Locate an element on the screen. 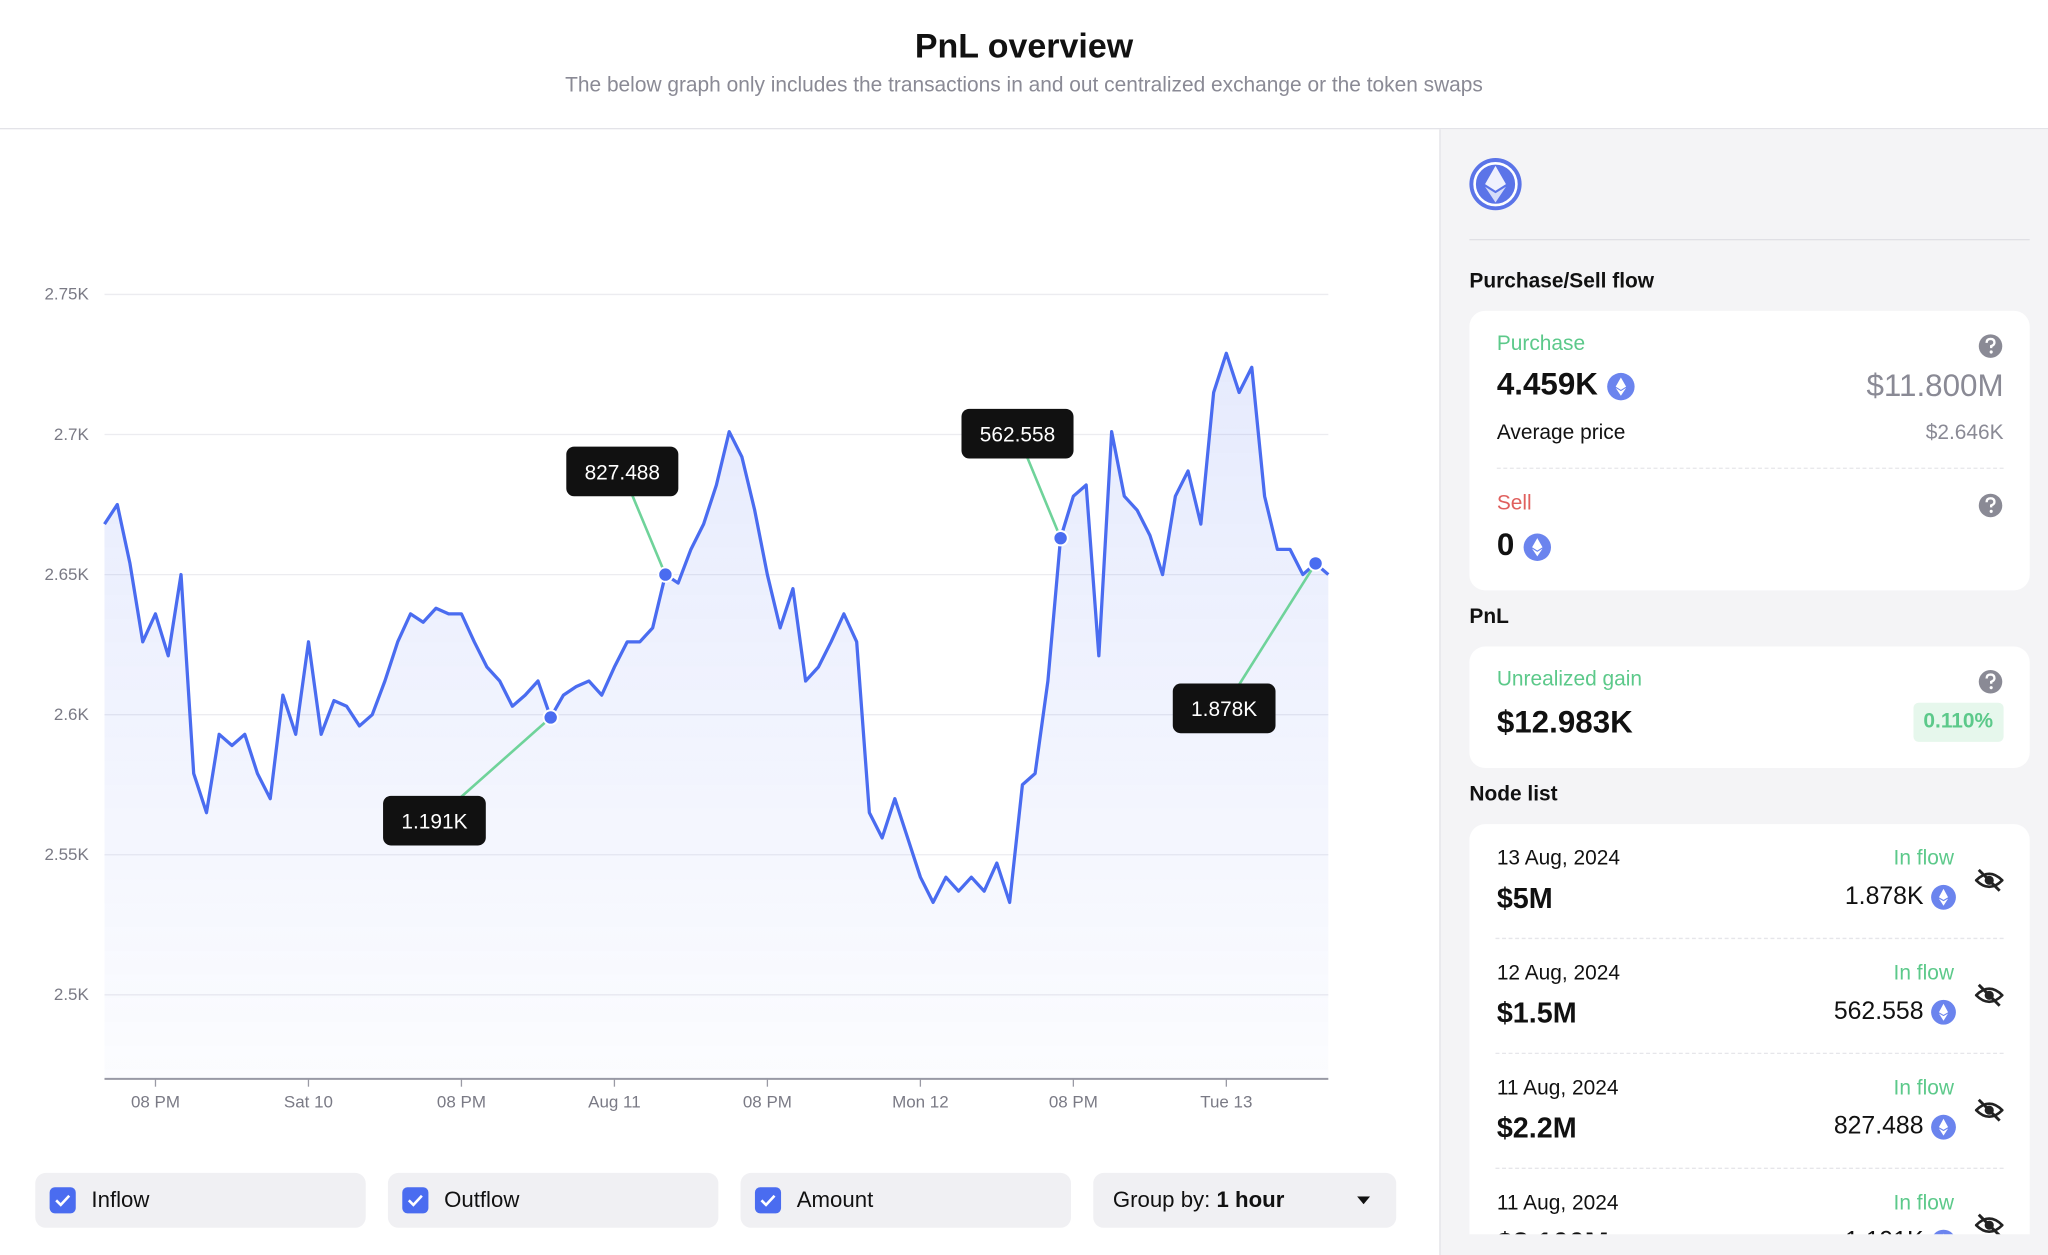 The image size is (2048, 1255). marker-label: 1.191K is located at coordinates (434, 820).